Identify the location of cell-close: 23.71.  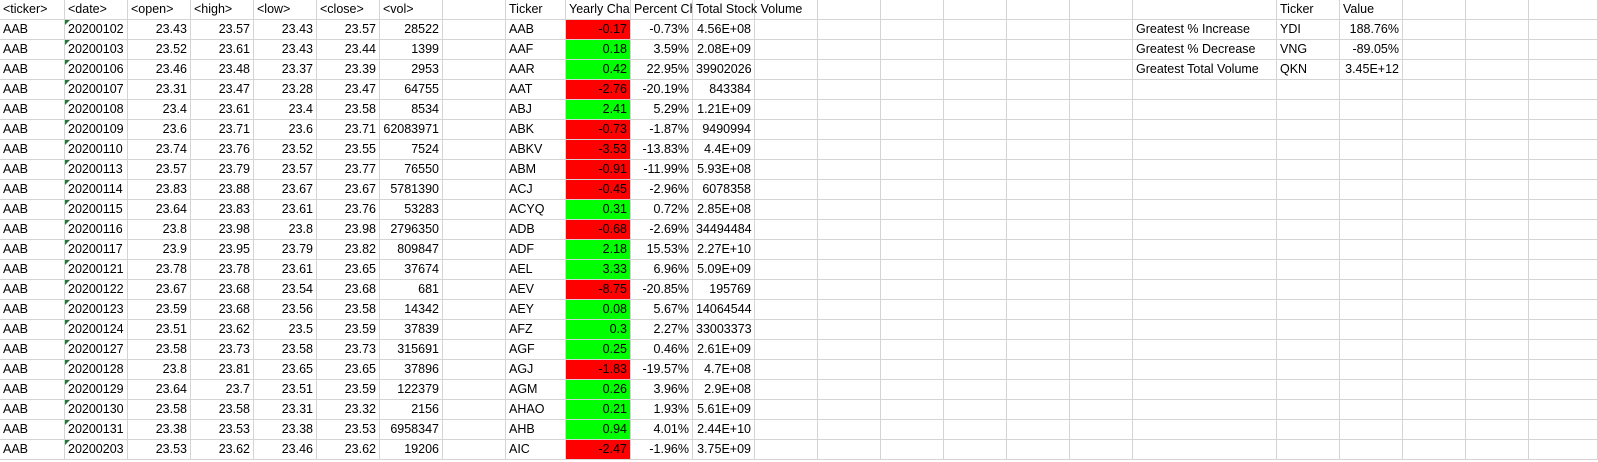
(348, 130).